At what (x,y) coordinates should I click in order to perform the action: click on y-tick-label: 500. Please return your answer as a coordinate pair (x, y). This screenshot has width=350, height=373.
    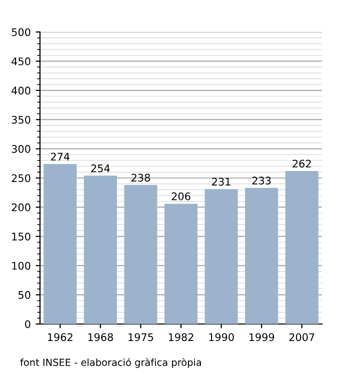
    Looking at the image, I should click on (21, 32).